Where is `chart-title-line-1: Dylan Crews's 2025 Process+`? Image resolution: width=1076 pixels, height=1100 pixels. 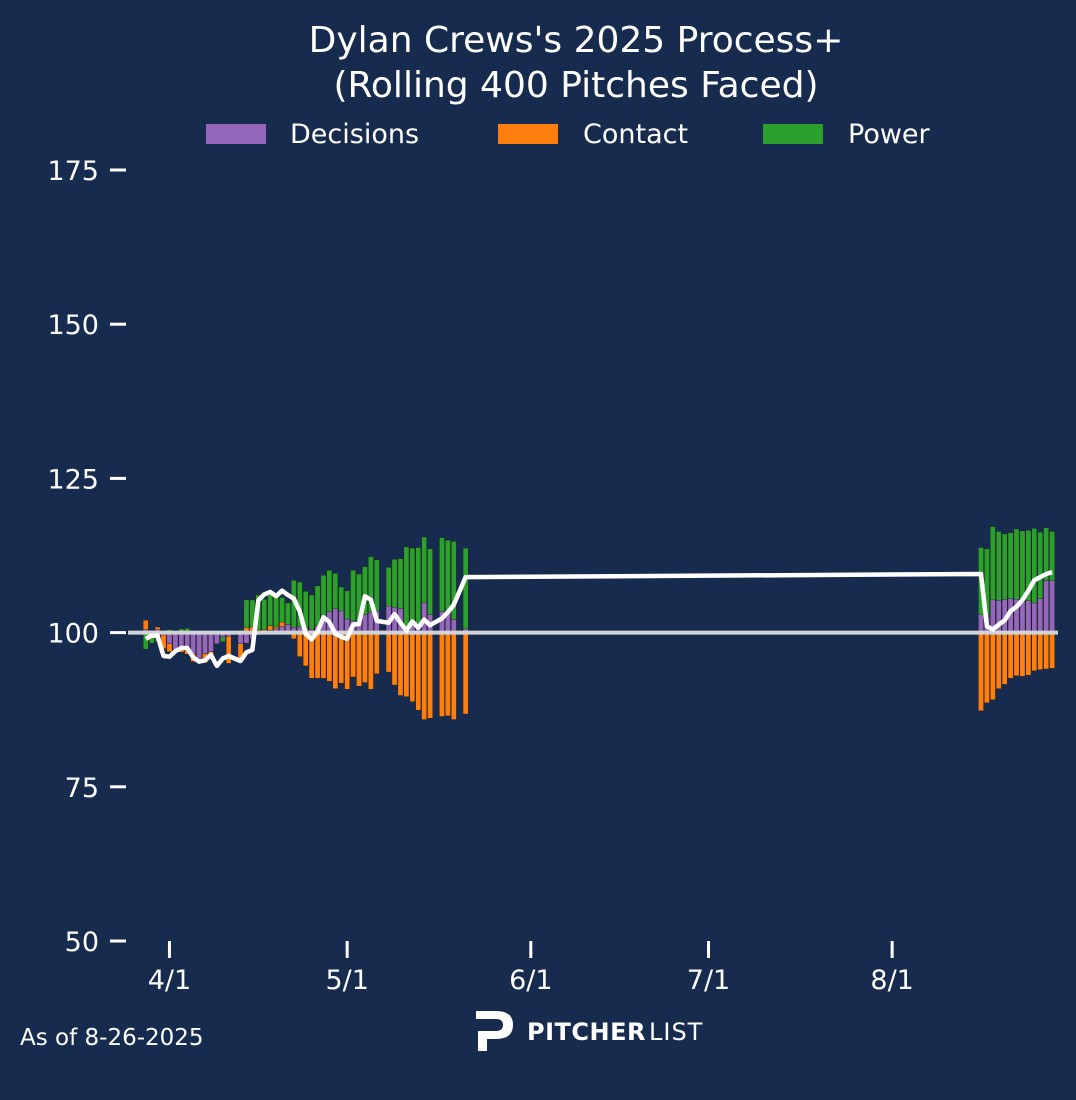 chart-title-line-1: Dylan Crews's 2025 Process+ is located at coordinates (576, 40).